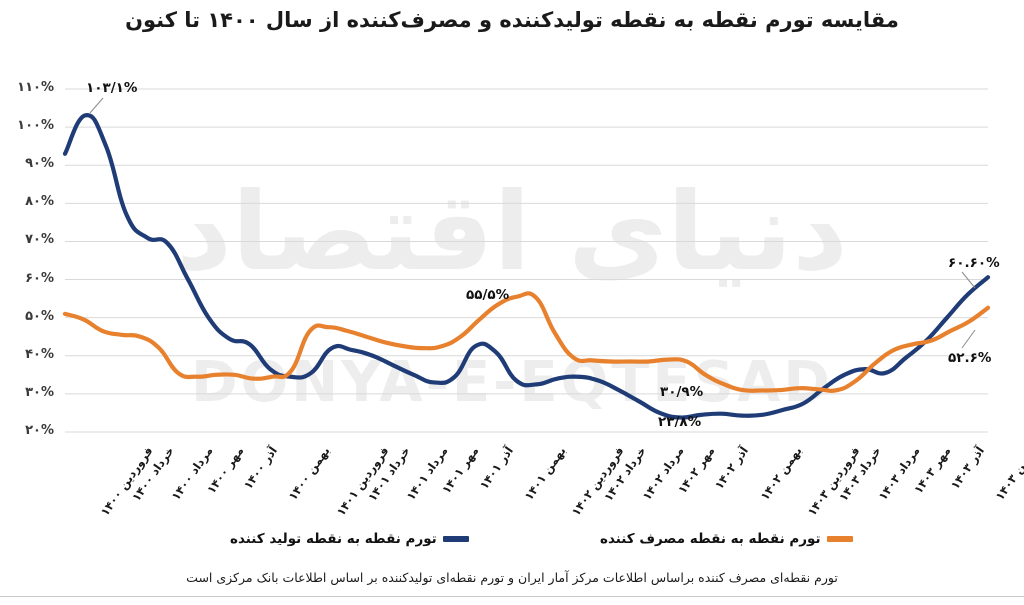 This screenshot has height=605, width=1024. Describe the element at coordinates (710, 539) in the screenshot. I see `legend-label: تورم نقطه به نقطه مصرف کننده` at that location.